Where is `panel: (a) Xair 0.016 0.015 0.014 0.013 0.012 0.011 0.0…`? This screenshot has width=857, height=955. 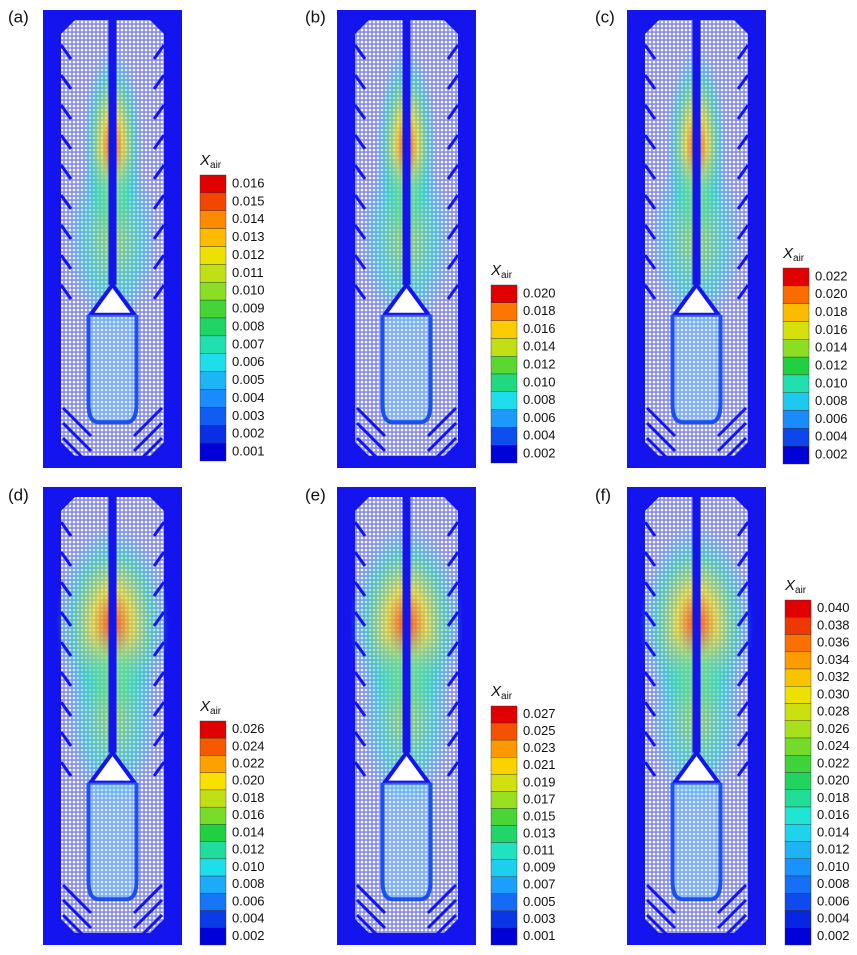 panel: (a) Xair 0.016 0.015 0.014 0.013 0.012 0.011 0.0… is located at coordinates (136, 237).